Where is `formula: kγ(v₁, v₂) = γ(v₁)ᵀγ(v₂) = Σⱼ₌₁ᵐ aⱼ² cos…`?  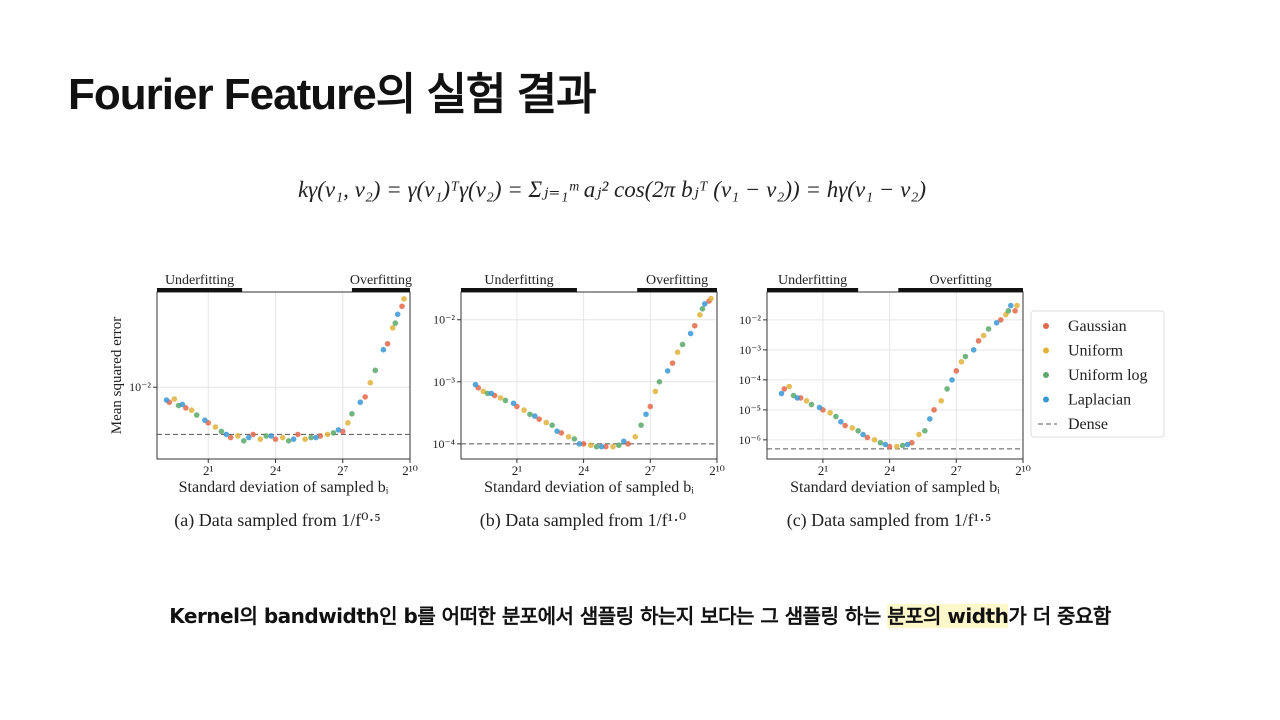
formula: kγ(v₁, v₂) = γ(v₁)ᵀγ(v₂) = Σⱼ₌₁ᵐ aⱼ² cos… is located at coordinates (612, 189).